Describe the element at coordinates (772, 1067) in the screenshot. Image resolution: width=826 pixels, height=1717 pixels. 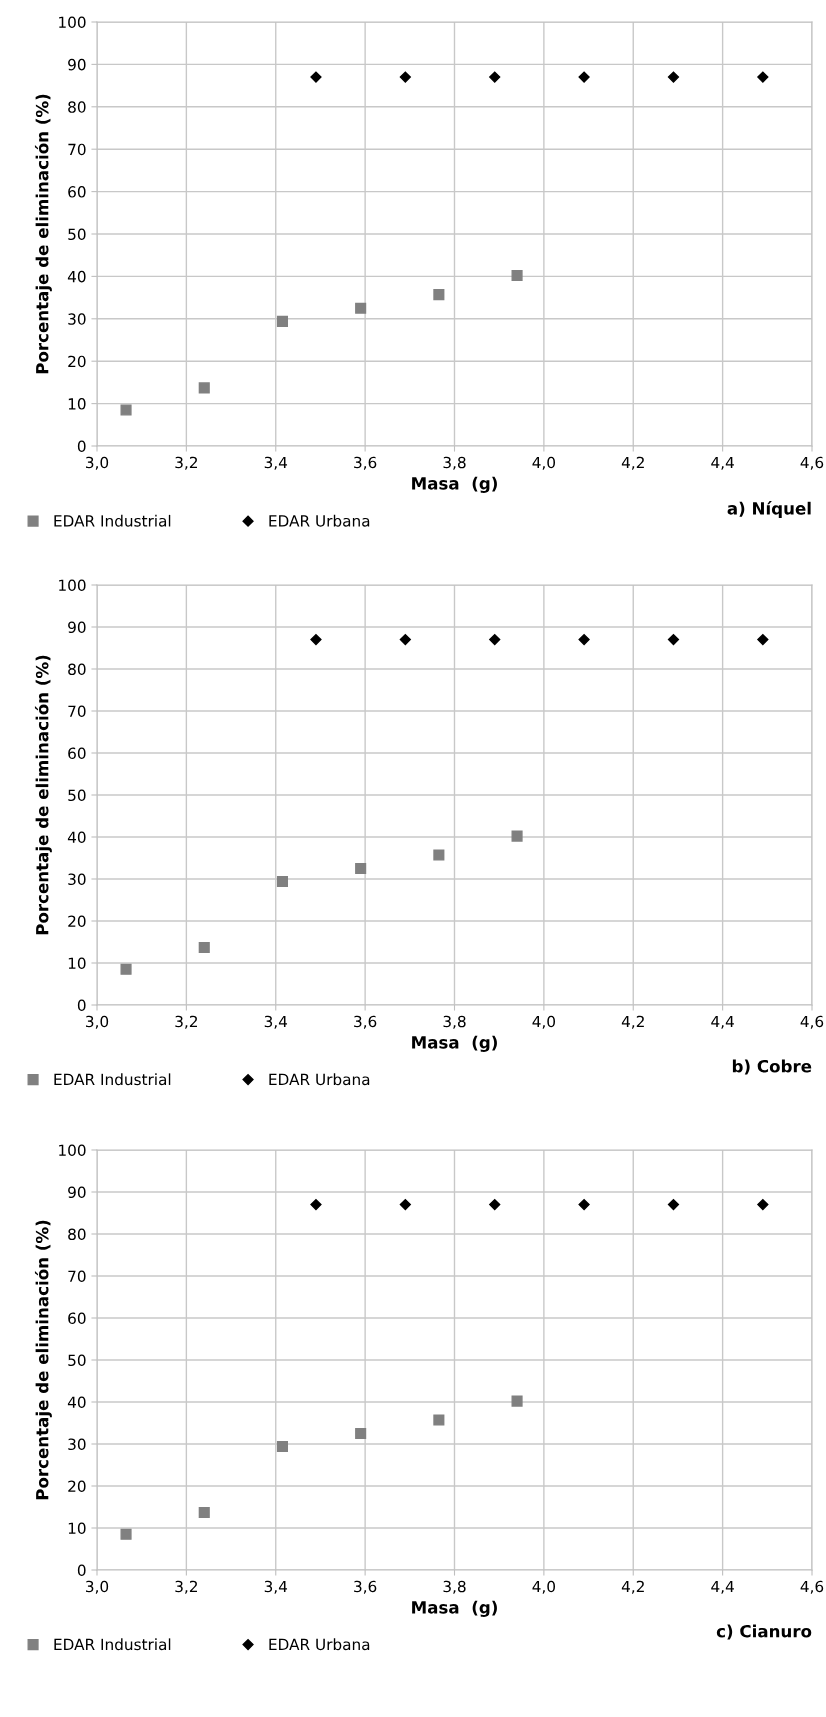
I see `text: b) Cobre` at that location.